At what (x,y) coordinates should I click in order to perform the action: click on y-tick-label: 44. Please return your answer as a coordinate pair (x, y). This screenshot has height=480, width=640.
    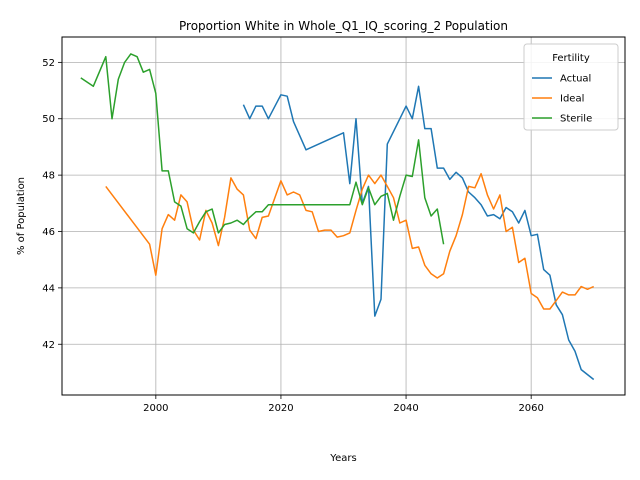
    Looking at the image, I should click on (48, 288).